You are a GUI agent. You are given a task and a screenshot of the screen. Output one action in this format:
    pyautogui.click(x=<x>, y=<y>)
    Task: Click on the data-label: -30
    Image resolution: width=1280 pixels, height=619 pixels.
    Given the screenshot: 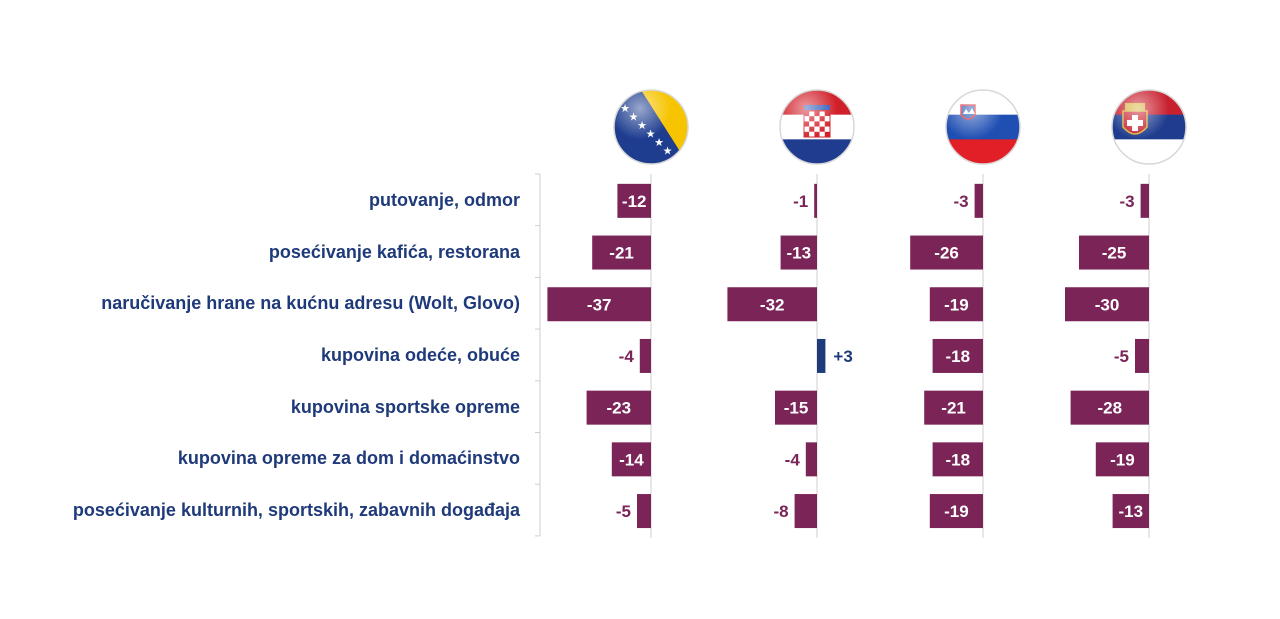 What is the action you would take?
    pyautogui.click(x=1107, y=304)
    